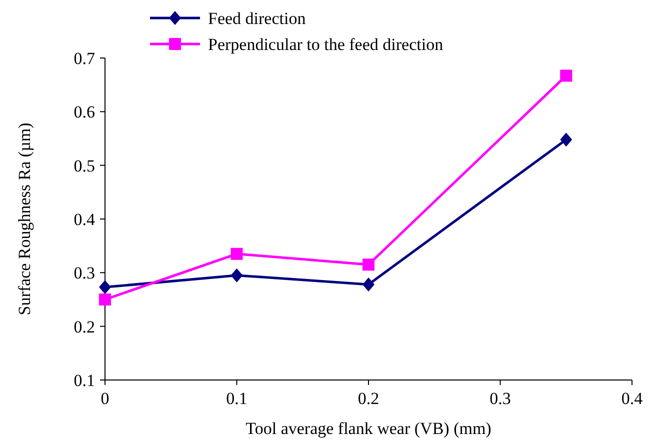 The height and width of the screenshot is (442, 664). I want to click on y-tick-label: 0.3, so click(84, 273).